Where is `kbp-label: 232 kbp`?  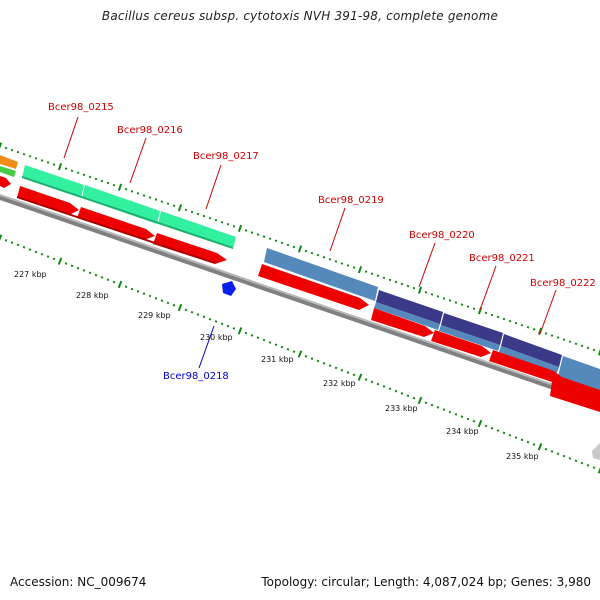
kbp-label: 232 kbp is located at coordinates (339, 383).